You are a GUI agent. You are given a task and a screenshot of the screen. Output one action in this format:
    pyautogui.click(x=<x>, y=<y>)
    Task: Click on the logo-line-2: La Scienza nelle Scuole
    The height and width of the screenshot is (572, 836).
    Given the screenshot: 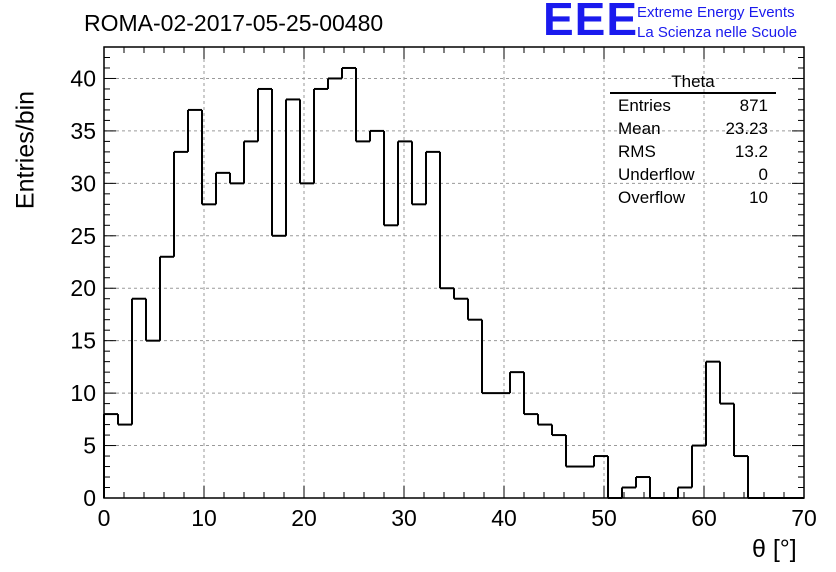 What is the action you would take?
    pyautogui.click(x=717, y=32)
    